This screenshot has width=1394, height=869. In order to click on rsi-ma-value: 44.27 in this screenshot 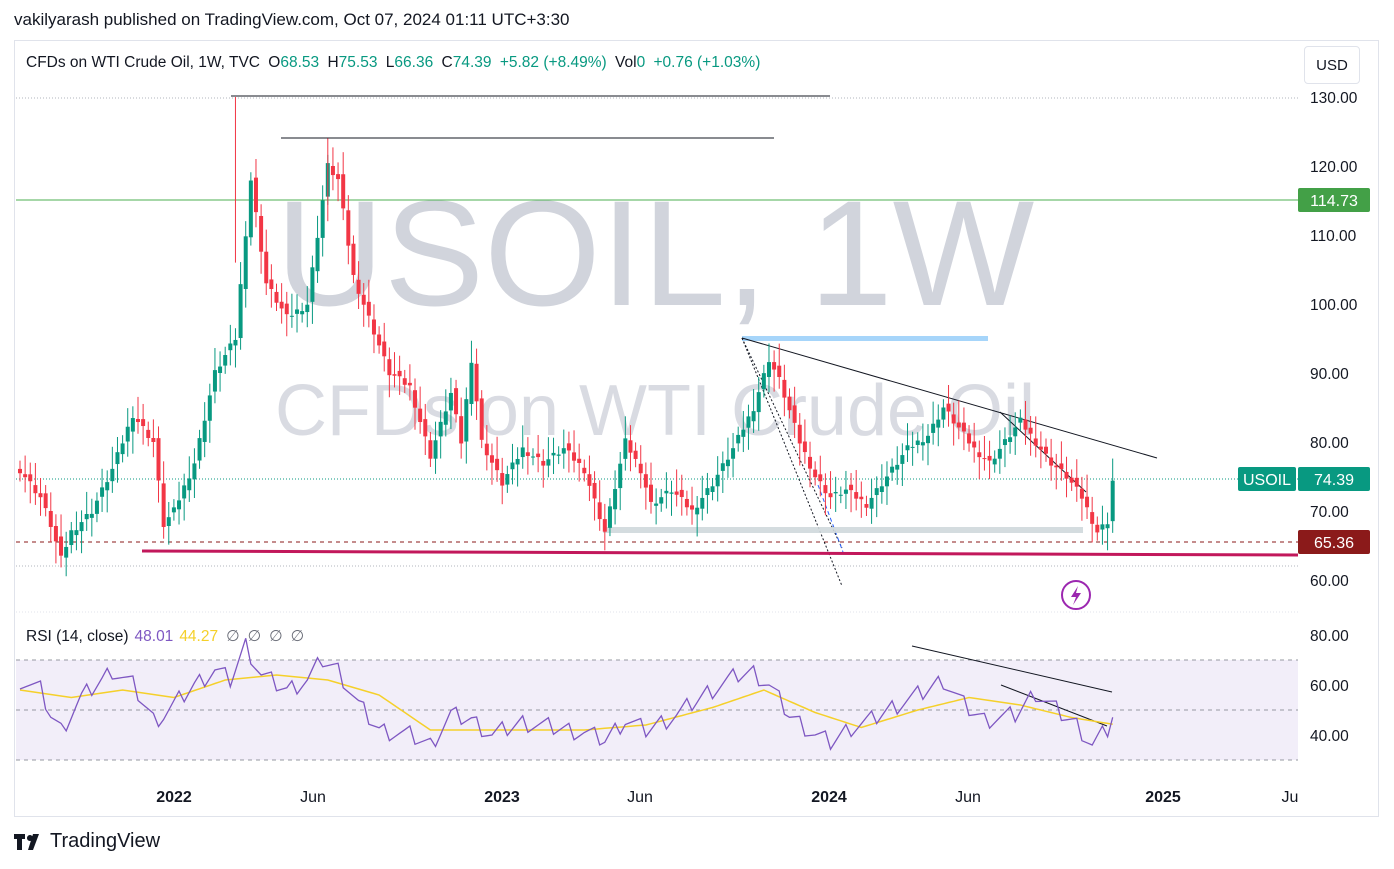, I will do `click(199, 636)`.